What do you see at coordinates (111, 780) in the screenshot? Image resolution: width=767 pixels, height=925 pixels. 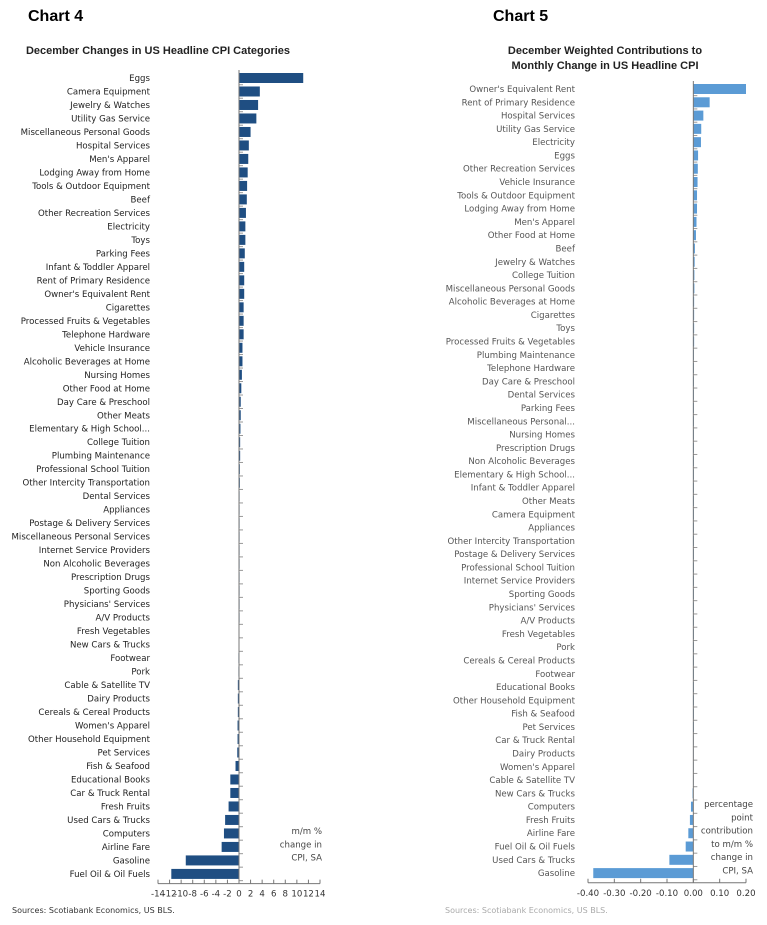 I see `category-label: Educational Books` at bounding box center [111, 780].